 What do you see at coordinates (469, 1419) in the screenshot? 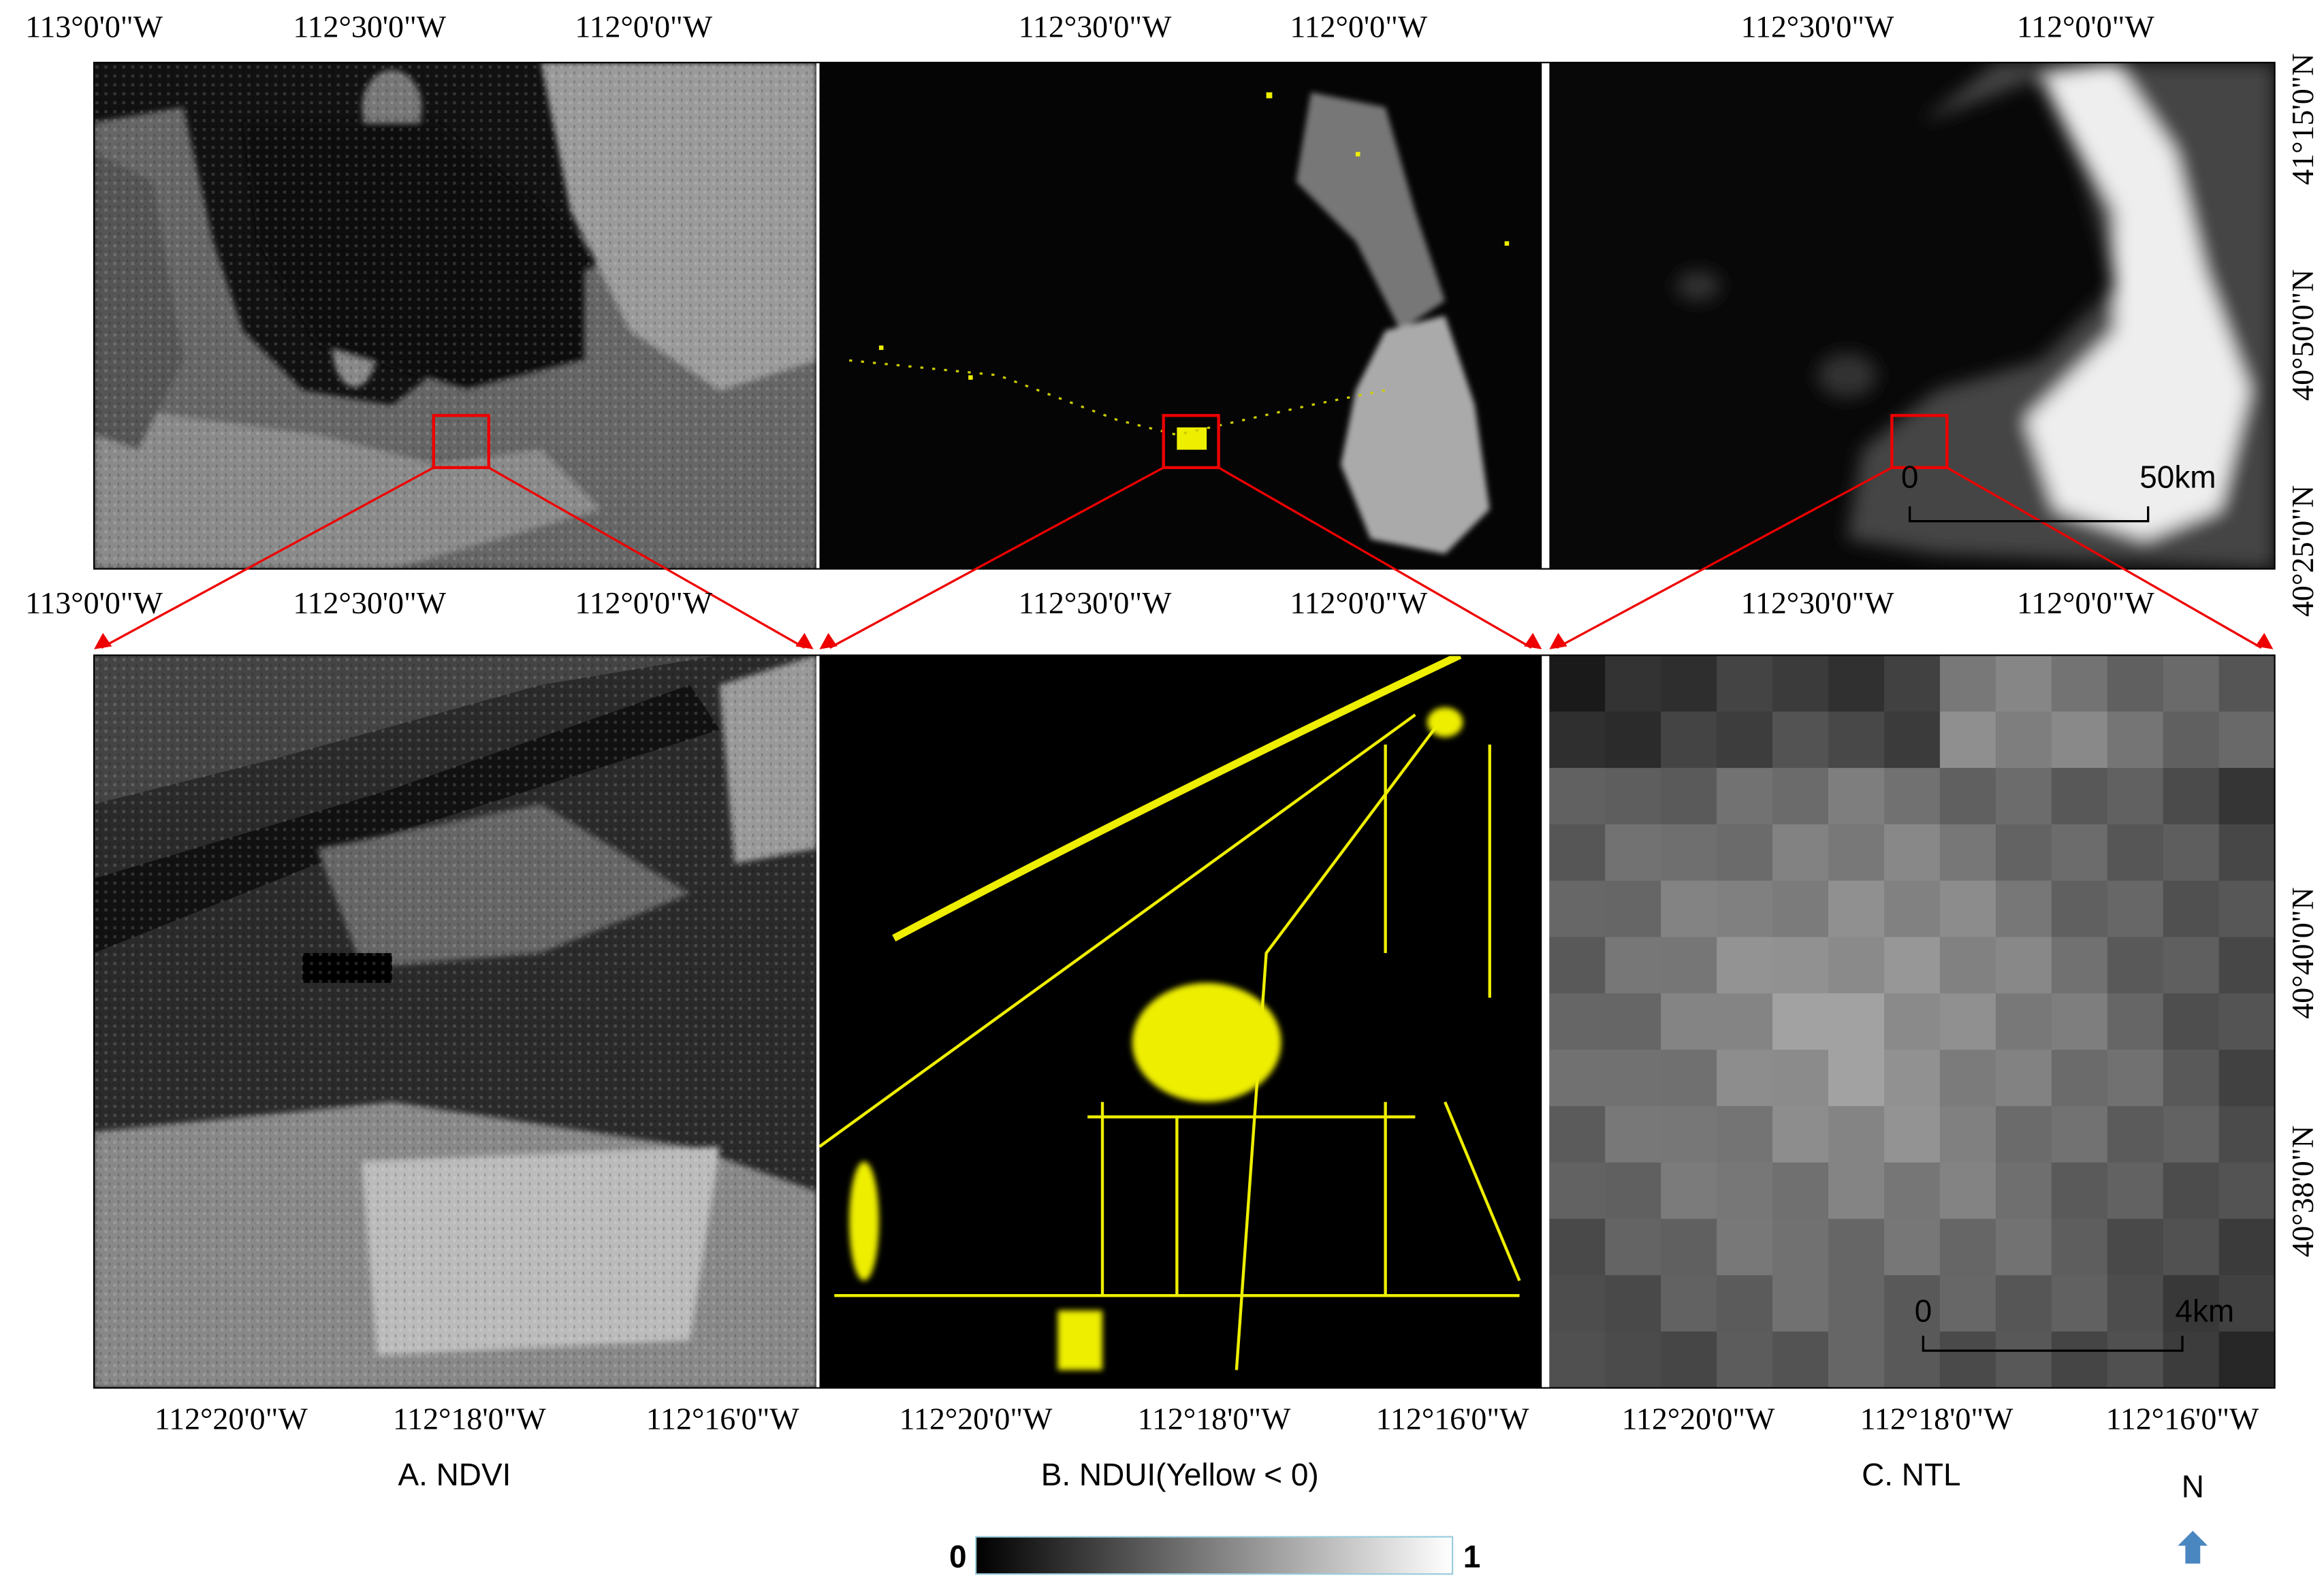
I see `bottom-lon-label: 112°18'0"W` at bounding box center [469, 1419].